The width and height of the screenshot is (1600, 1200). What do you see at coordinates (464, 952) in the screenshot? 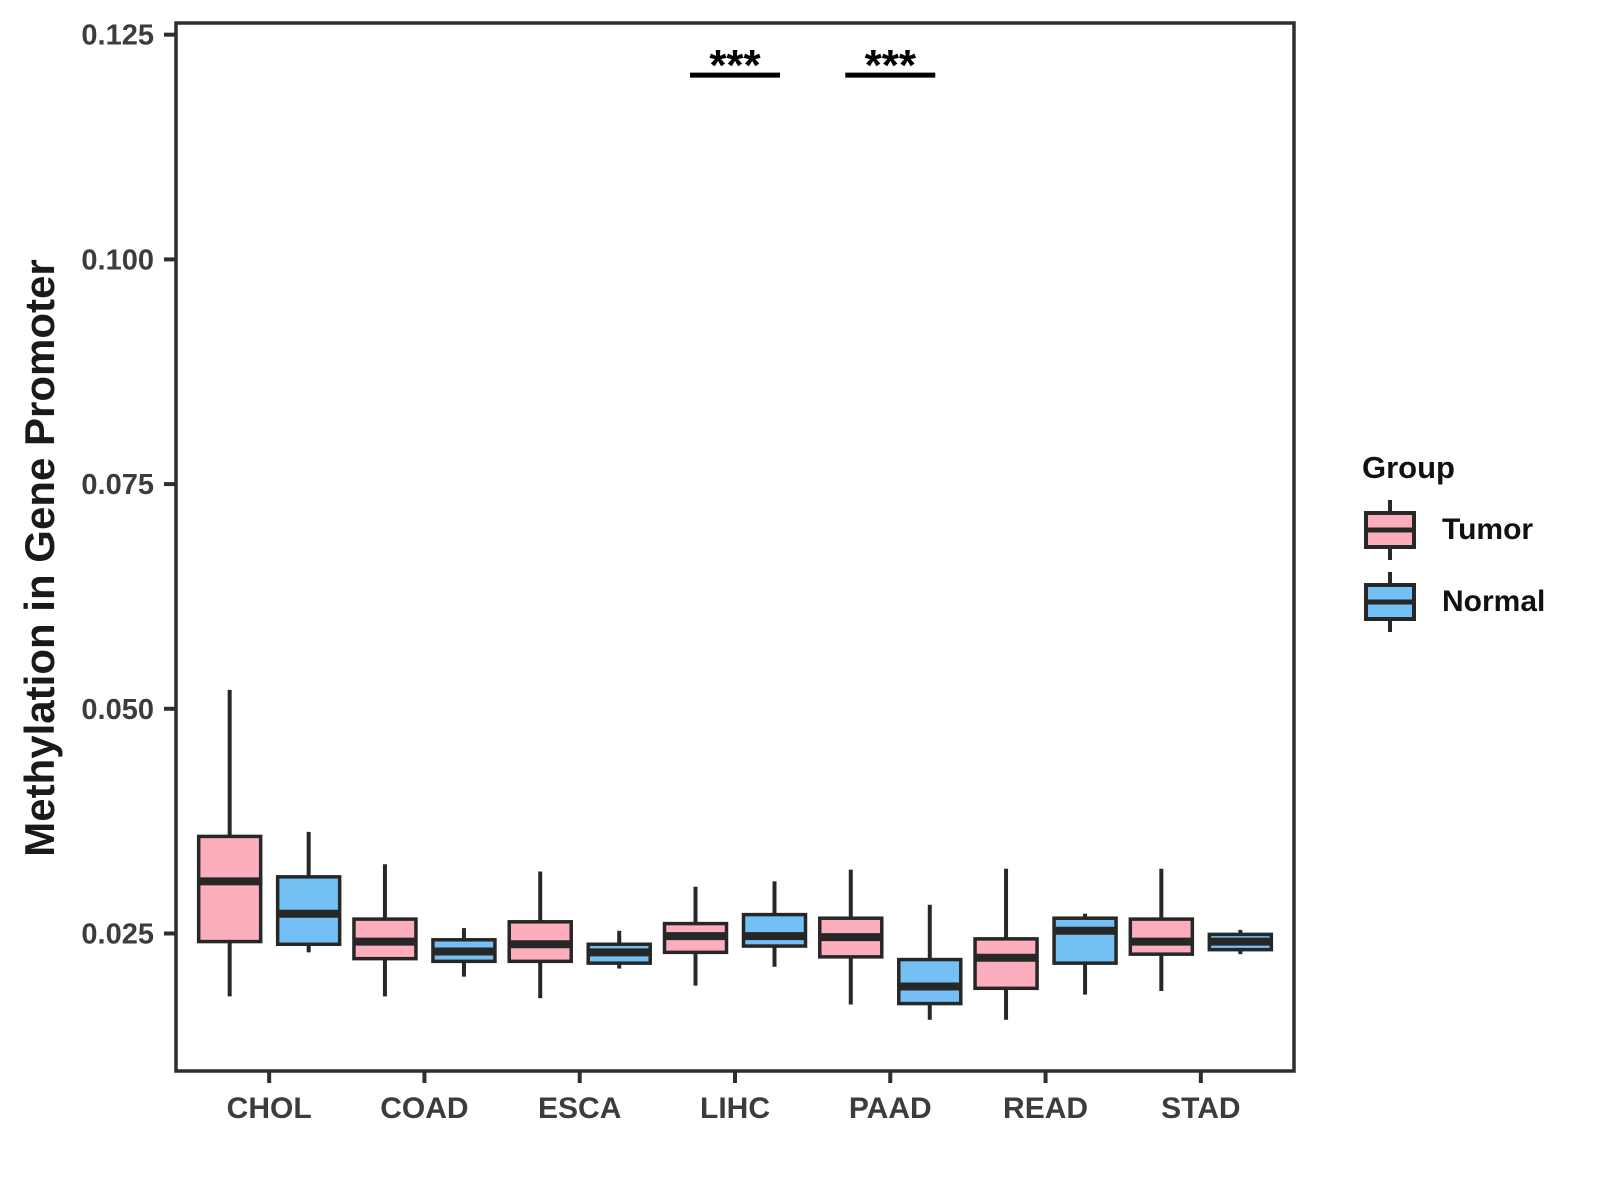
I see `box-normal-coad` at bounding box center [464, 952].